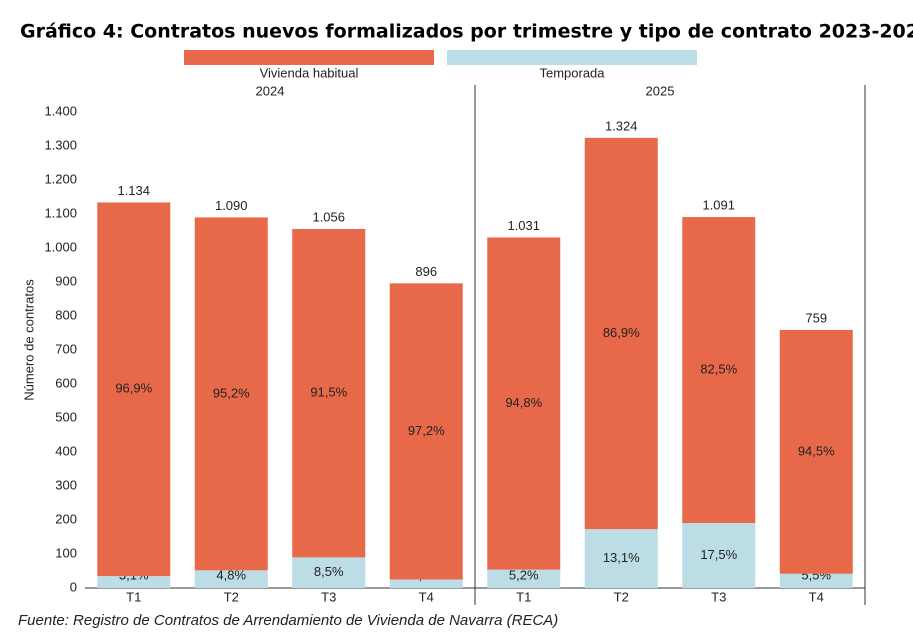 Image resolution: width=913 pixels, height=640 pixels. Describe the element at coordinates (816, 317) in the screenshot. I see `total-label: 759` at that location.